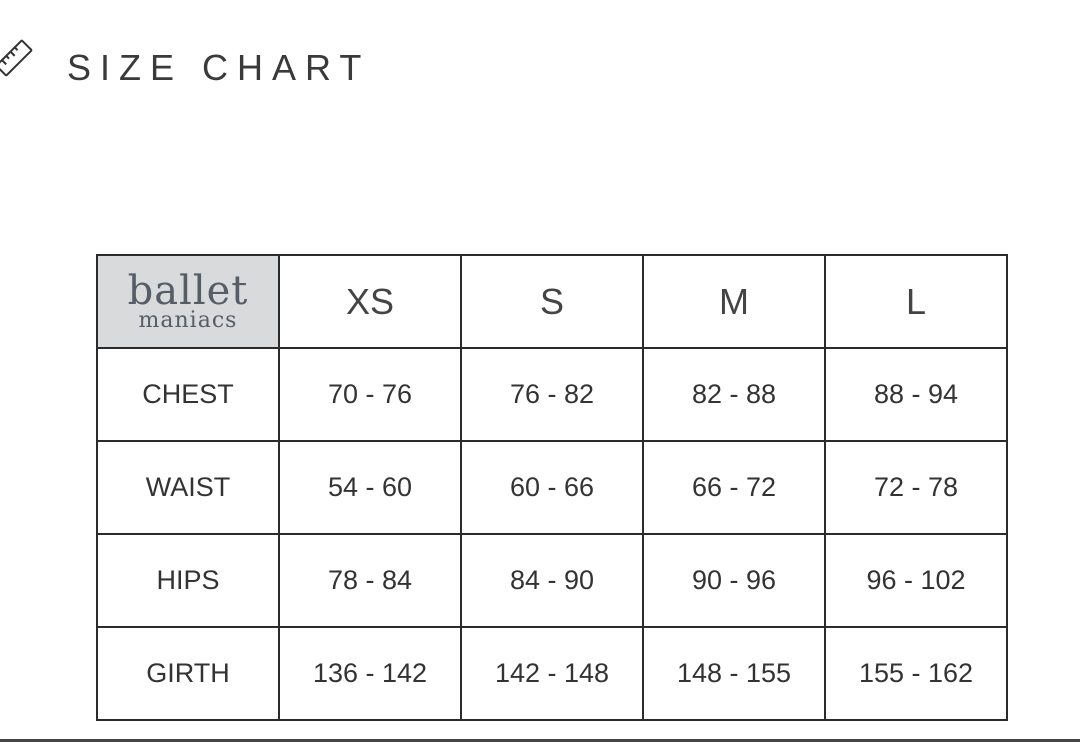 The height and width of the screenshot is (742, 1080). Describe the element at coordinates (916, 301) in the screenshot. I see `size-header-l: L` at that location.